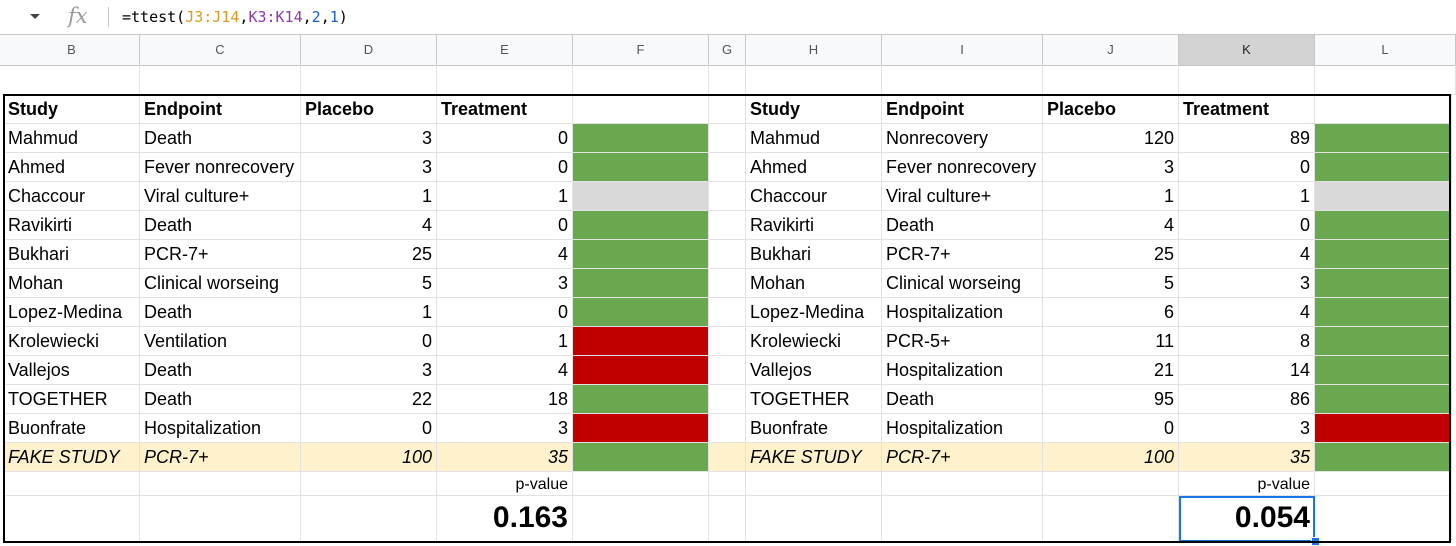  I want to click on study-cell: Chaccour, so click(72, 196).